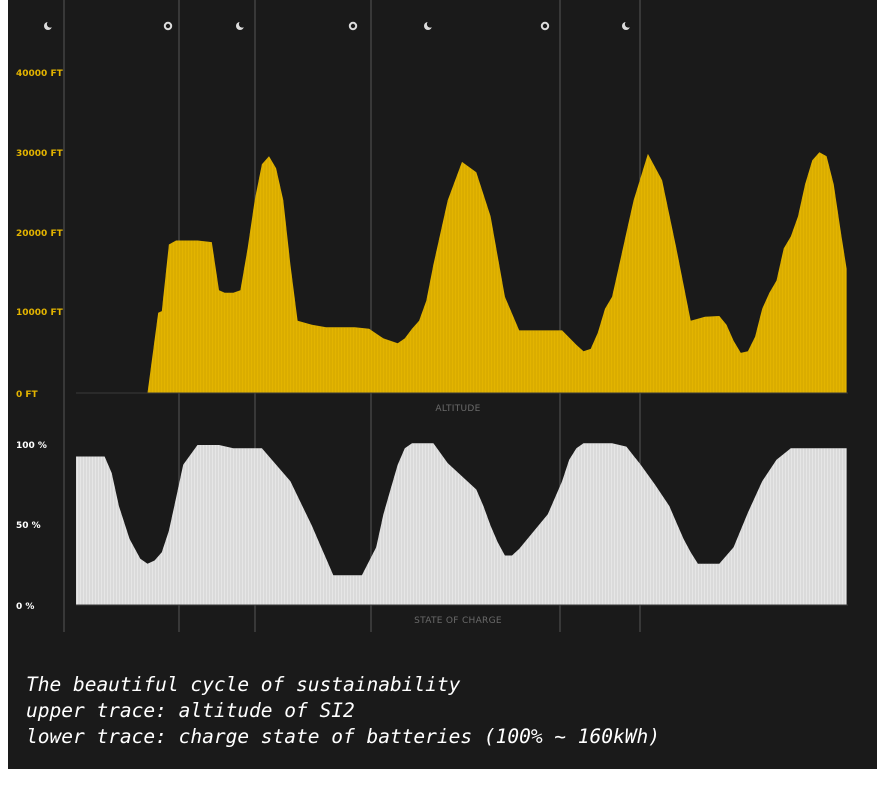 Image resolution: width=877 pixels, height=792 pixels. What do you see at coordinates (25, 607) in the screenshot?
I see `y-tick-label: 0 %` at bounding box center [25, 607].